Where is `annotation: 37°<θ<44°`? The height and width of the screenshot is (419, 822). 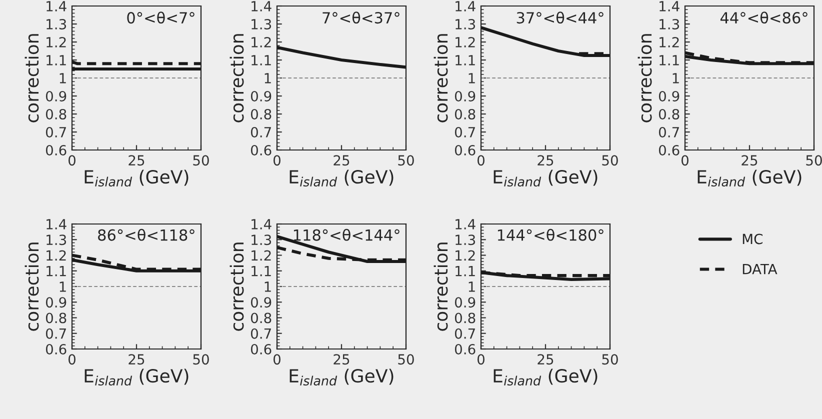 annotation: 37°<θ<44° is located at coordinates (560, 18).